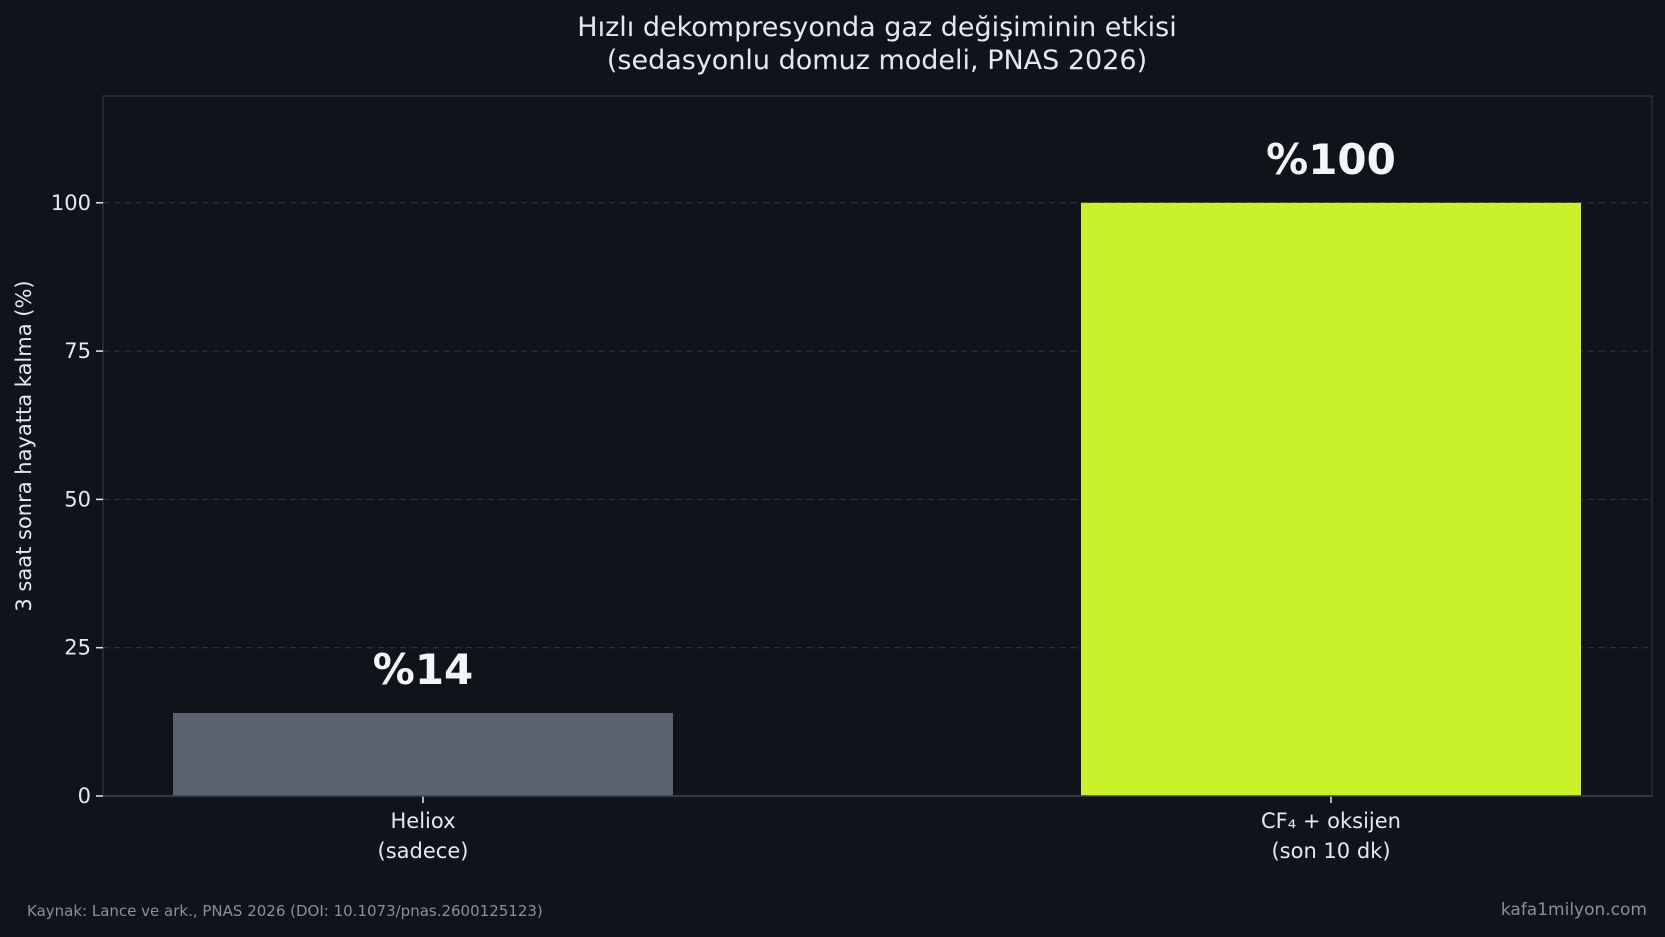 The height and width of the screenshot is (937, 1665). I want to click on chart-title-line2: (sedasyonlu domuz modeli, PNAS 2026), so click(877, 60).